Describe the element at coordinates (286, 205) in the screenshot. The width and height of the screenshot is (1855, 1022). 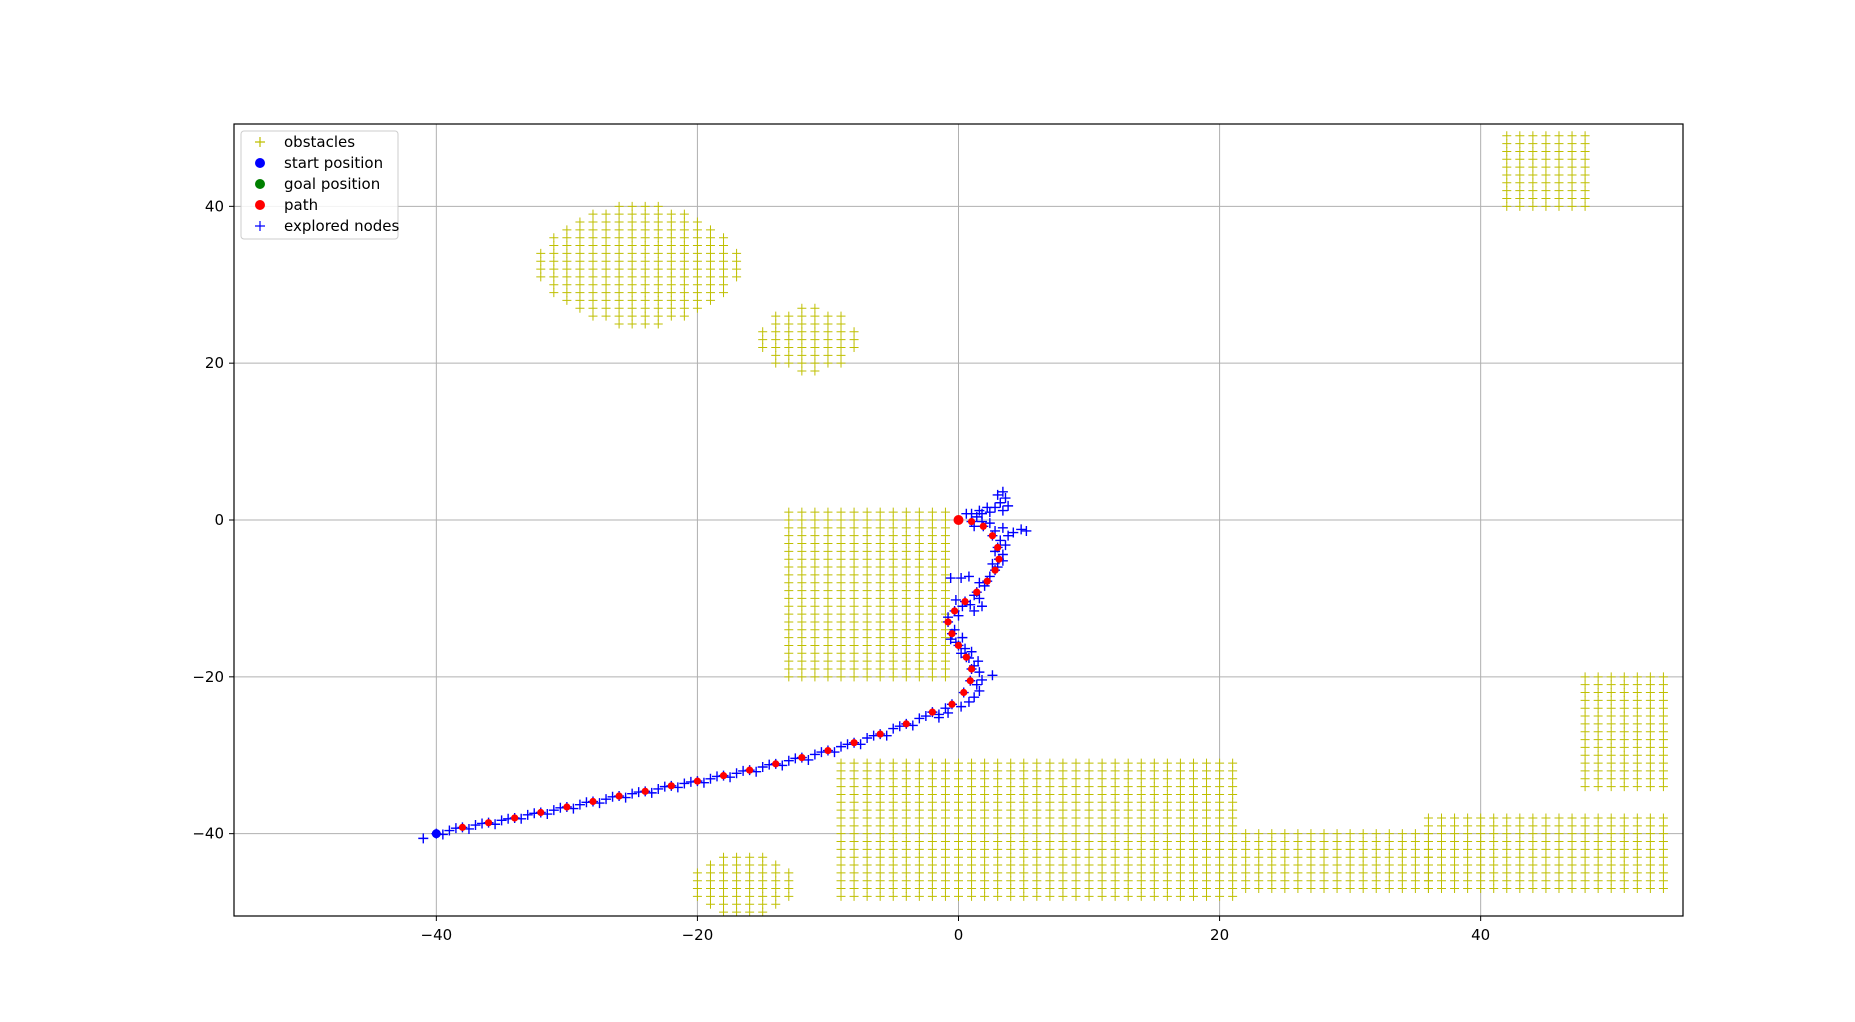
I see `legend-item: path` at that location.